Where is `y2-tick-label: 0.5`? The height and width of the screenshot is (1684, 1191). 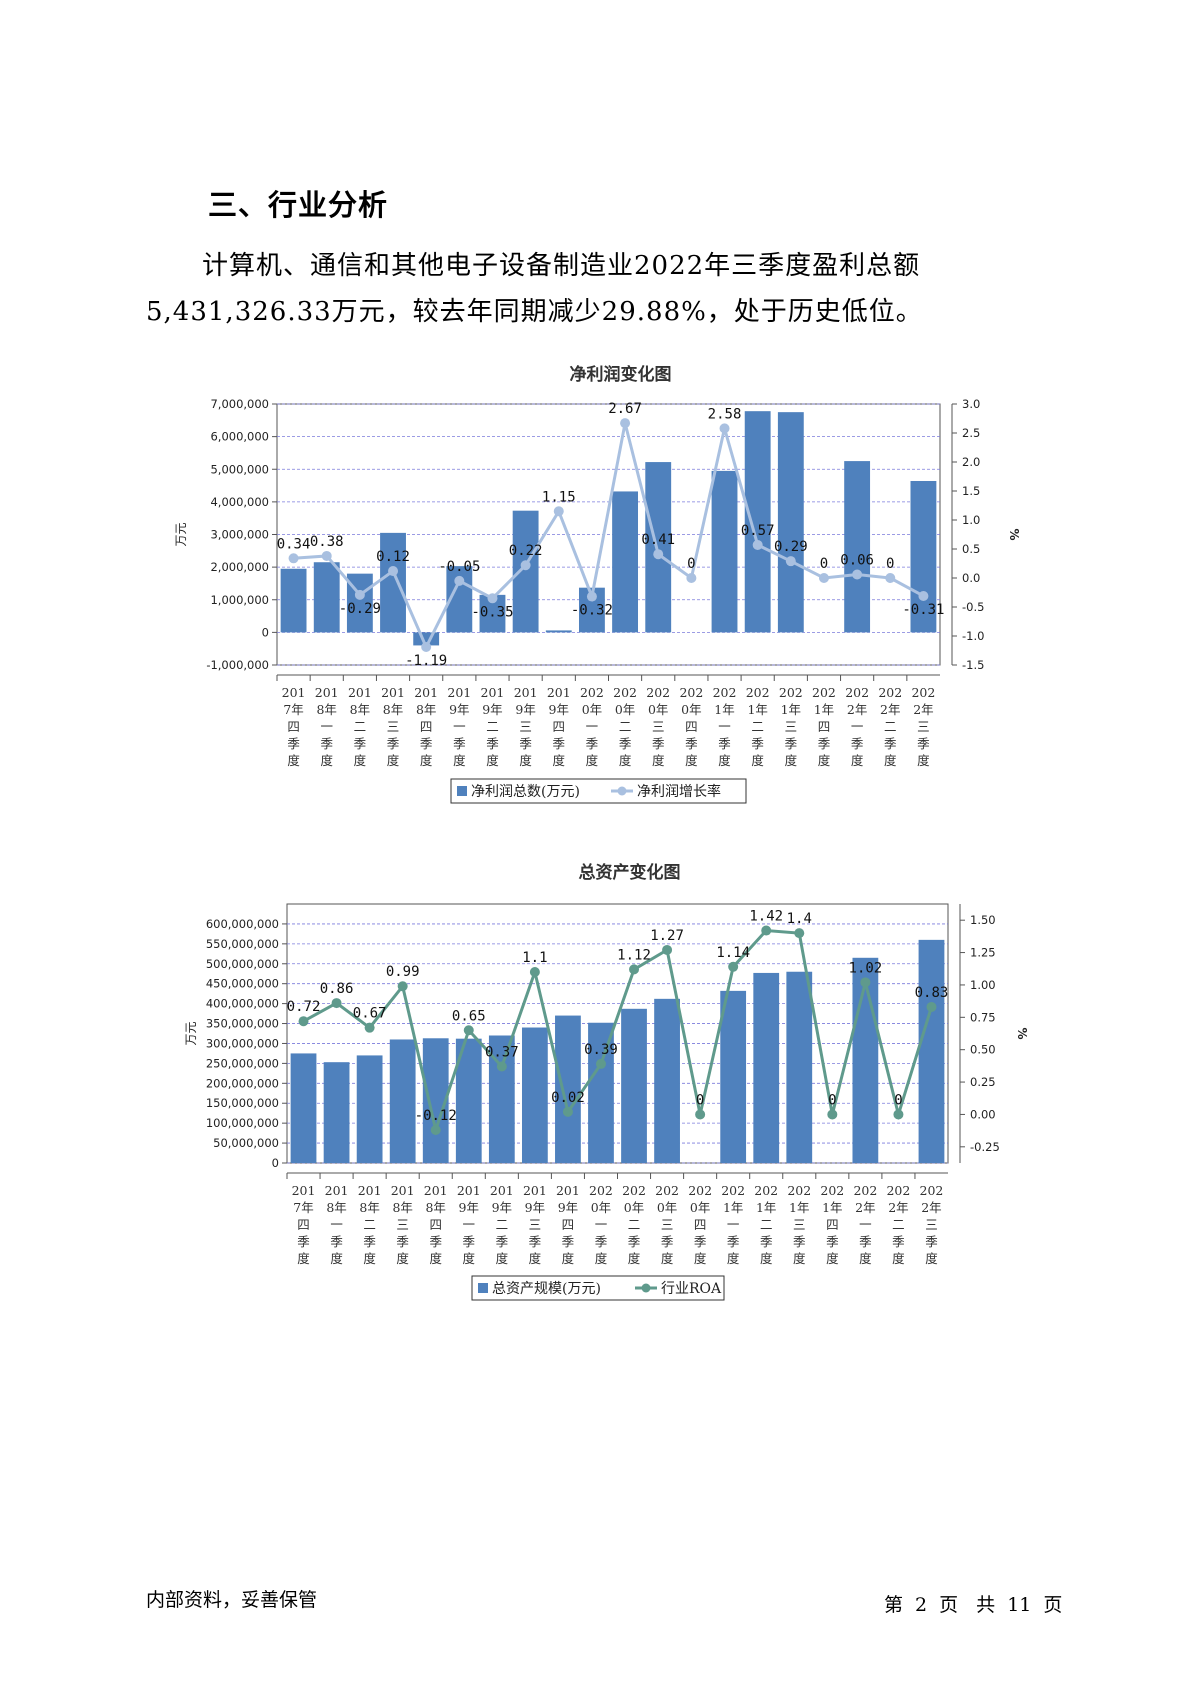 y2-tick-label: 0.5 is located at coordinates (971, 549).